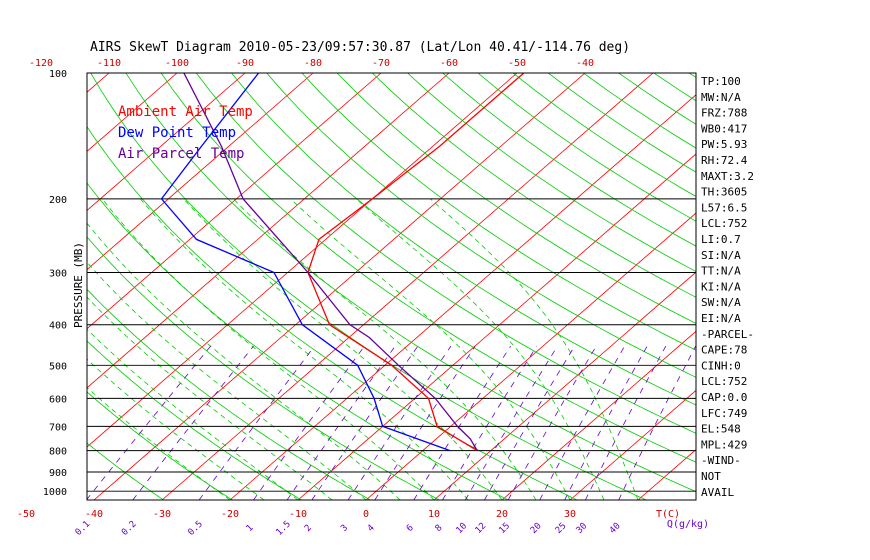 Image resolution: width=870 pixels, height=560 pixels. What do you see at coordinates (344, 528) in the screenshot?
I see `mixing-ratio-tick-label: 3` at bounding box center [344, 528].